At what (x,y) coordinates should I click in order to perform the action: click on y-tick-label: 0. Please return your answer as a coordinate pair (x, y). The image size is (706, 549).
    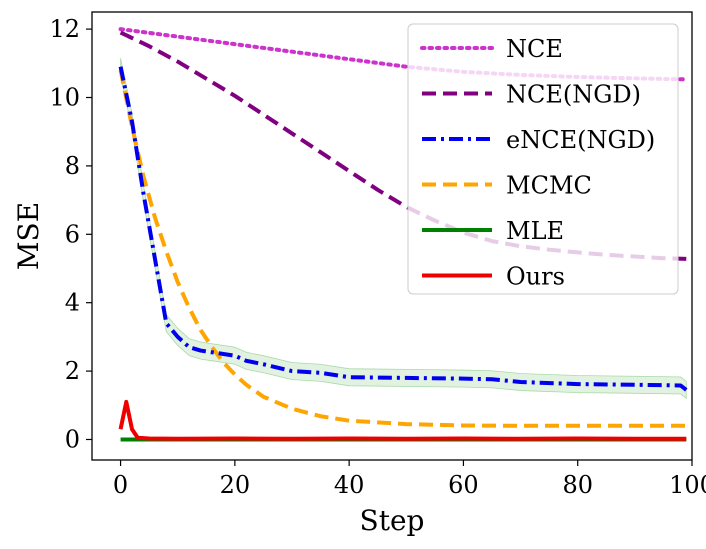
    Looking at the image, I should click on (72, 439).